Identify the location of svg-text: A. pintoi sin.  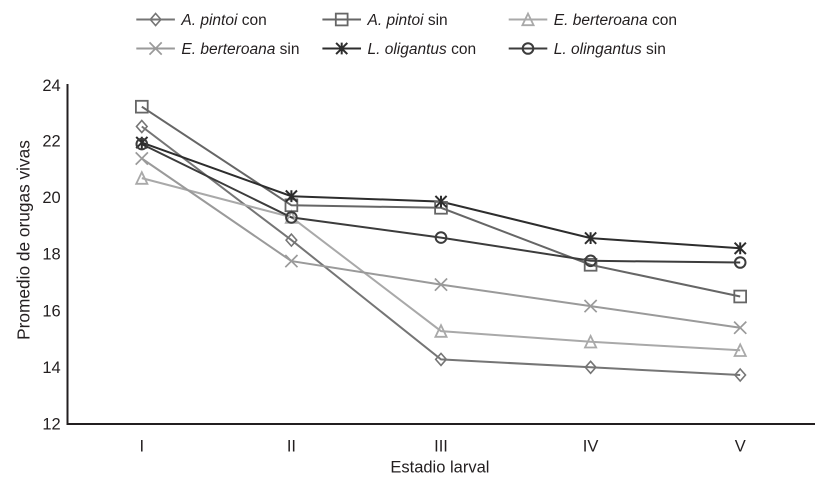
(407, 20).